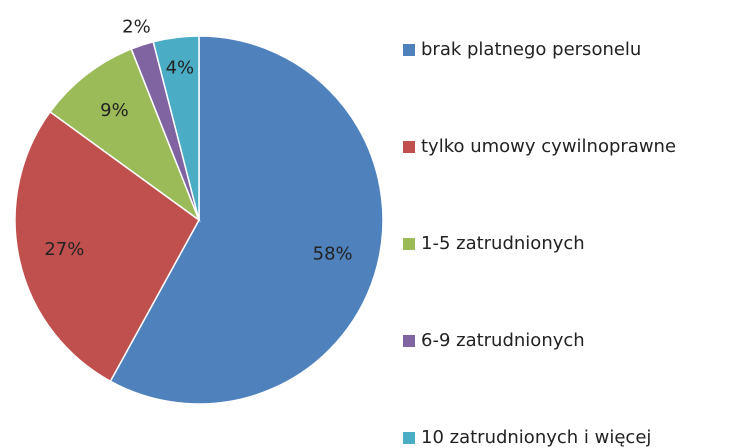  Describe the element at coordinates (531, 49) in the screenshot. I see `legend-label: brak platnego personelu` at that location.